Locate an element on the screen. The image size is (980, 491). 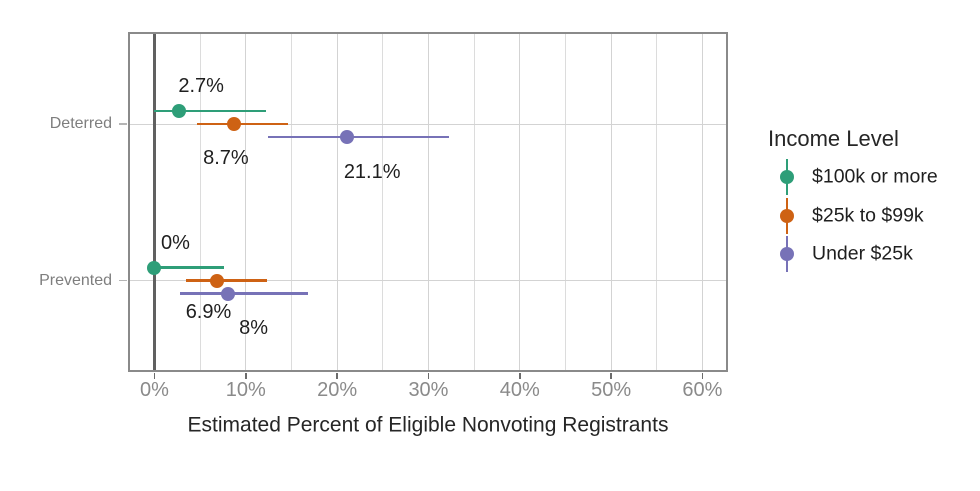
x-tick-label: 10% is located at coordinates (245, 389).